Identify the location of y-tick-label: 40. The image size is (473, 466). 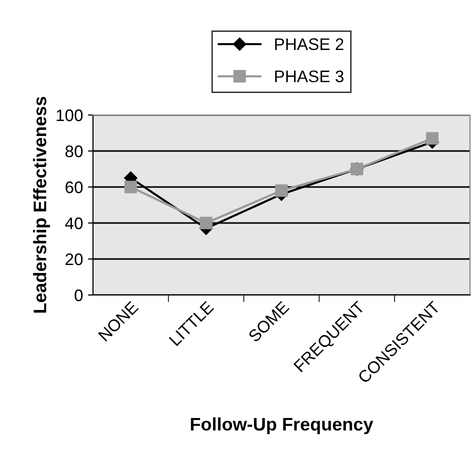
(74, 223).